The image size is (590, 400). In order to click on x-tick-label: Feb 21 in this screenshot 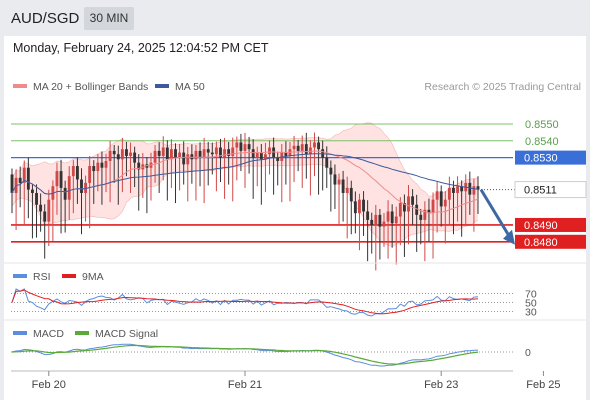, I will do `click(245, 385)`.